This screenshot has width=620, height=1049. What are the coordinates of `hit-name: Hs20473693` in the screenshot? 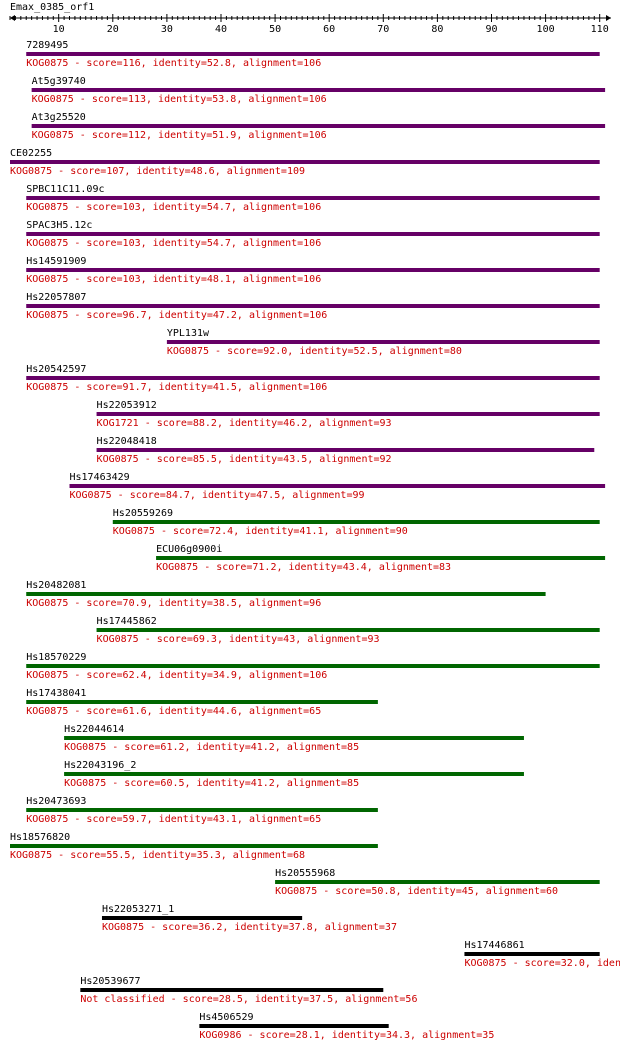 It's located at (56, 801).